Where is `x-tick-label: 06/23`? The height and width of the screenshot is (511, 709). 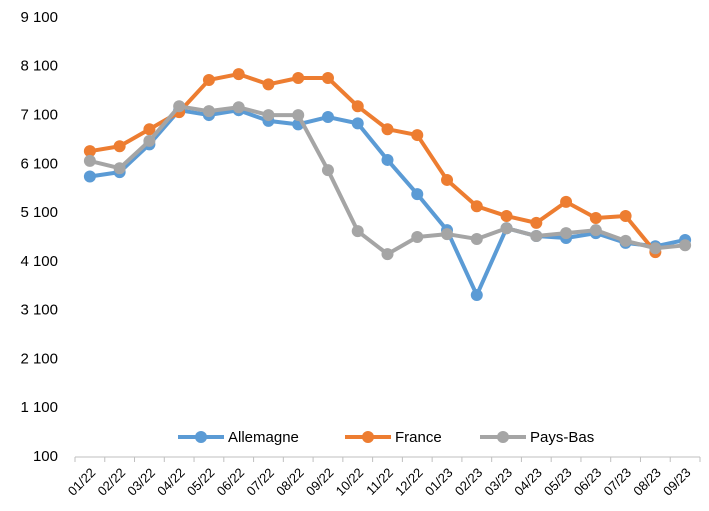 x-tick-label: 06/23 is located at coordinates (588, 482).